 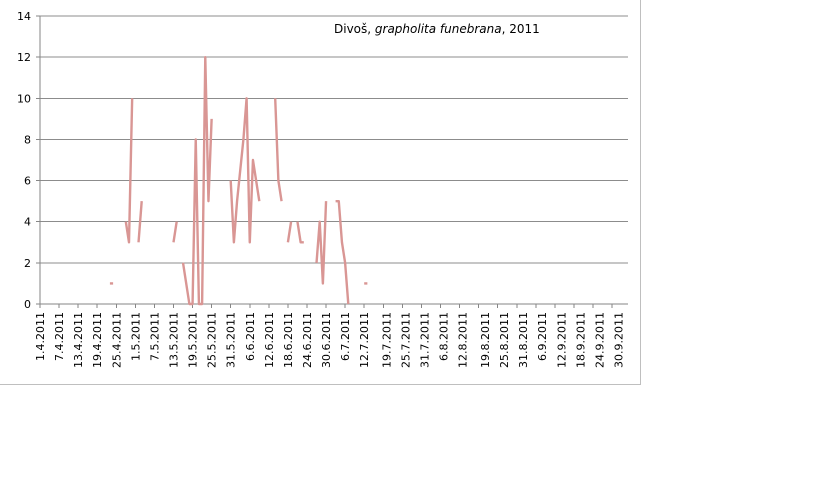 I want to click on y-tick-label: 14, so click(x=24, y=16).